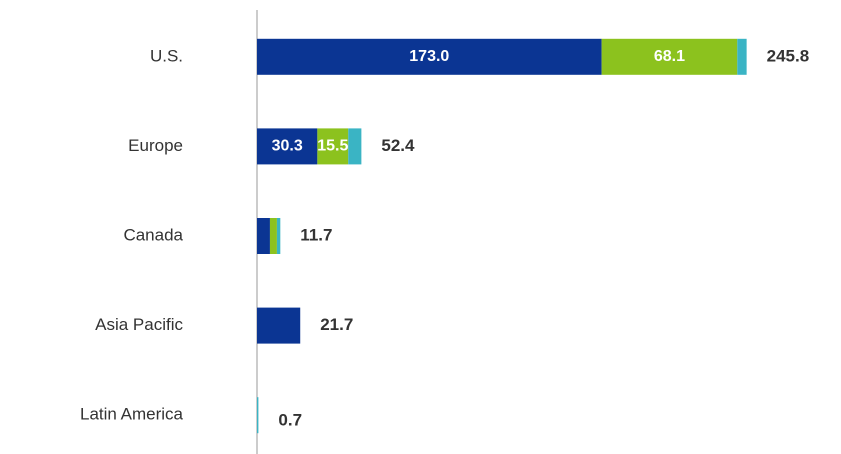 This screenshot has height=454, width=841. Describe the element at coordinates (788, 55) in the screenshot. I see `total-label: 245.8` at that location.